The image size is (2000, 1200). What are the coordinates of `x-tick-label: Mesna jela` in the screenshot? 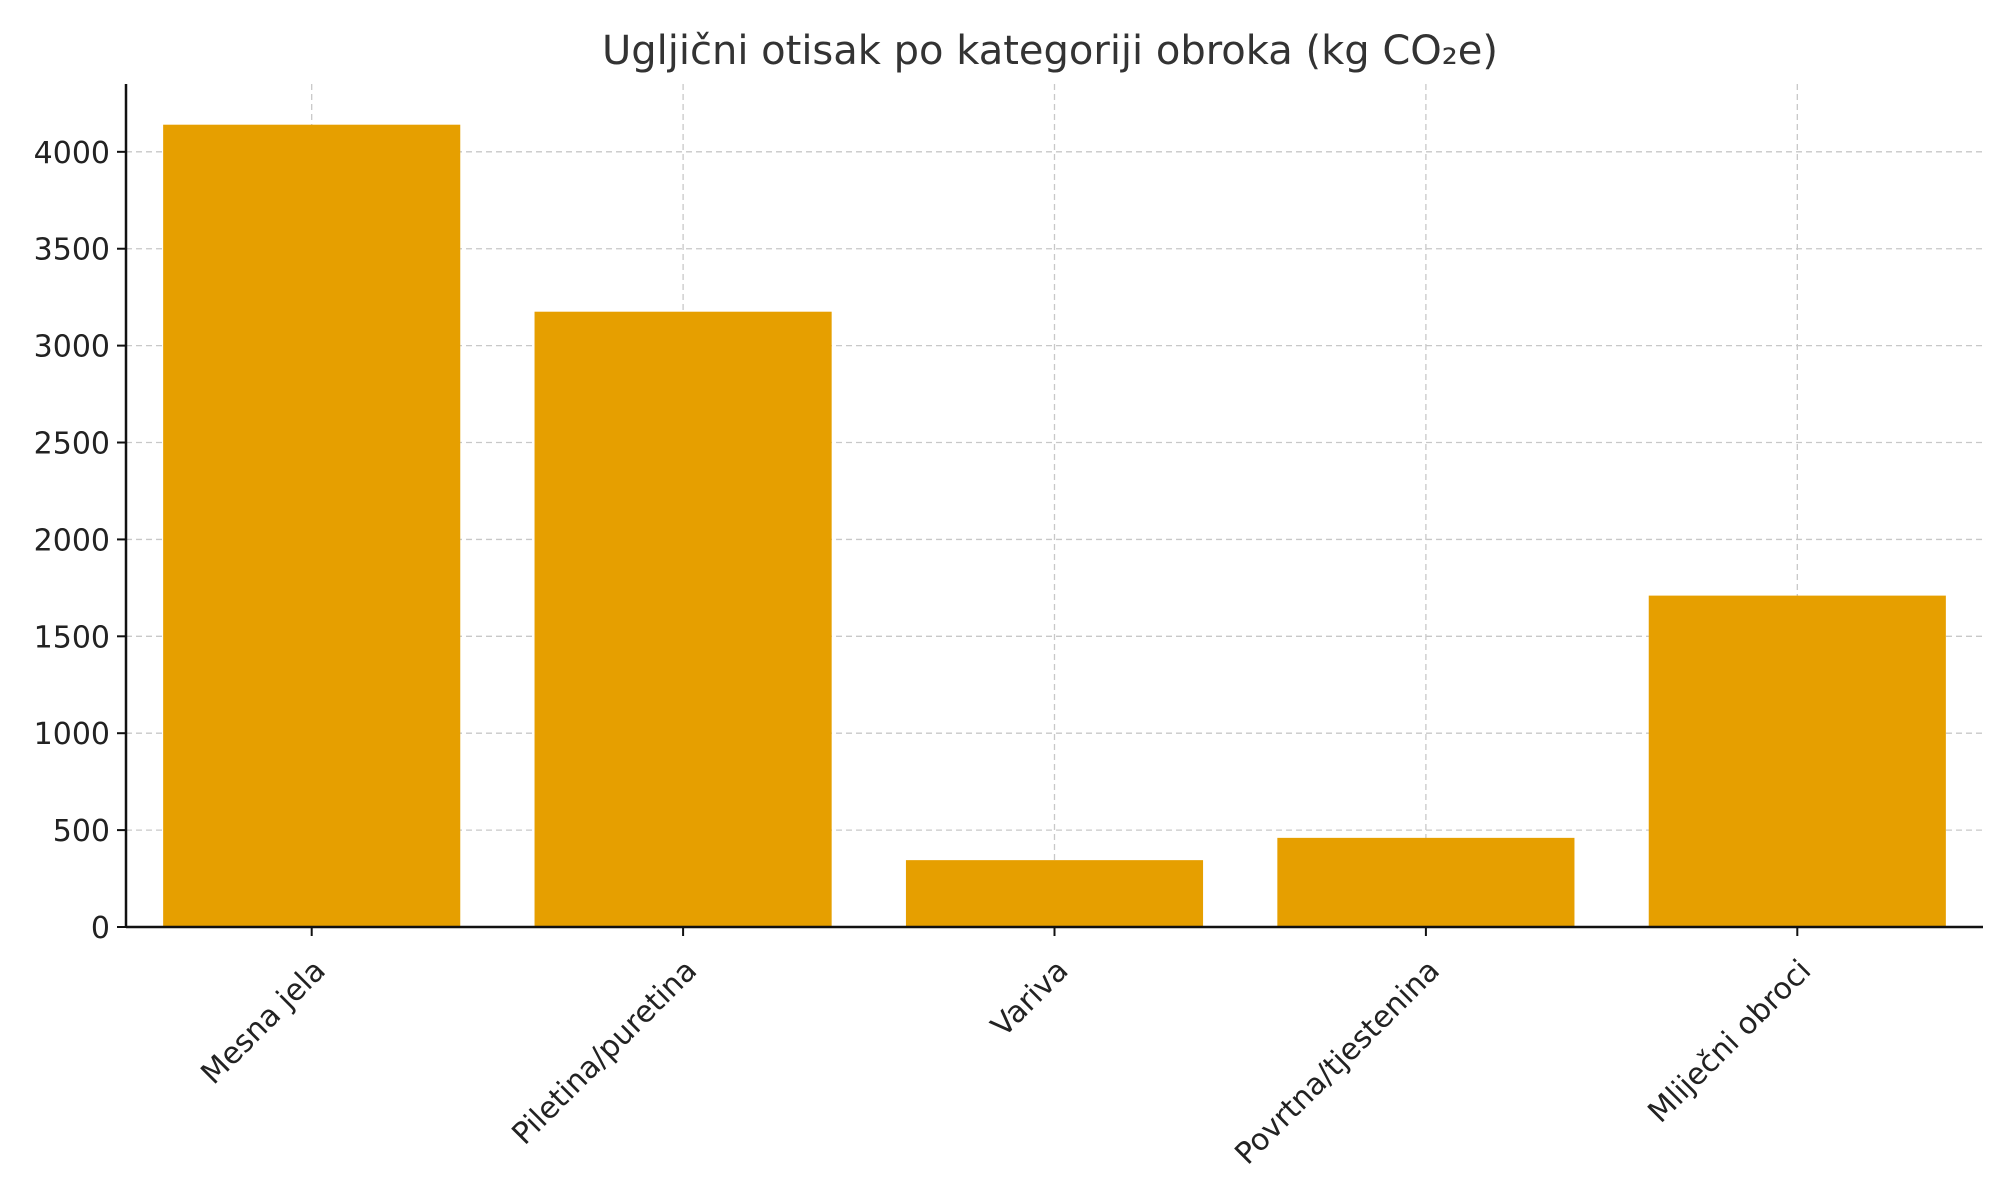 It's located at (263, 1022).